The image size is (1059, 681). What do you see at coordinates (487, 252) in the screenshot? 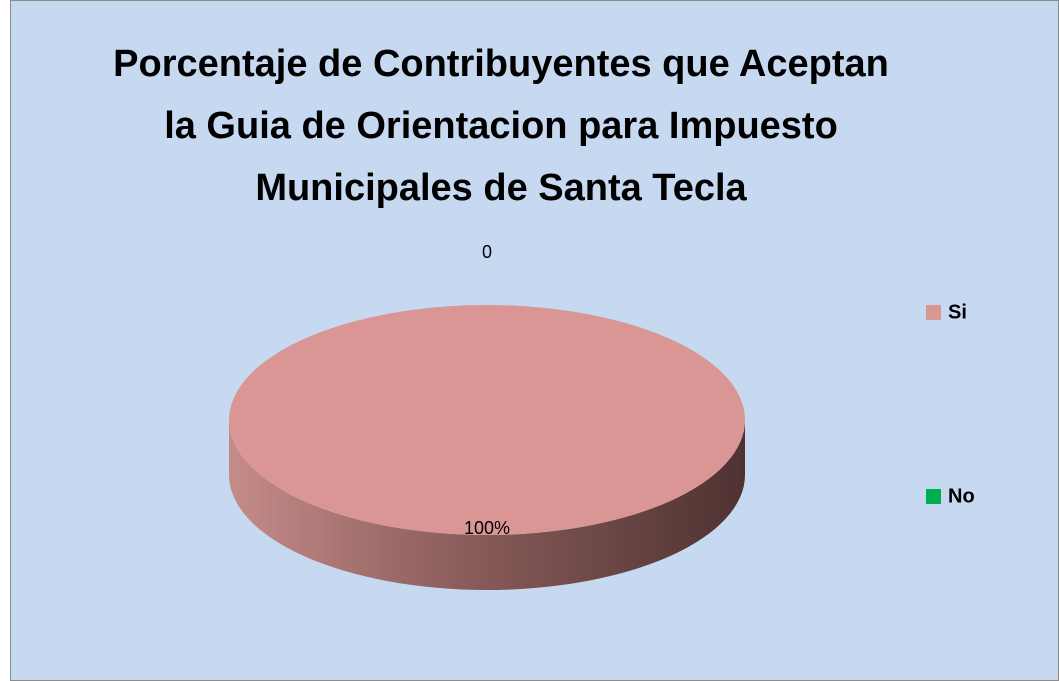
I see `data-label: 0` at bounding box center [487, 252].